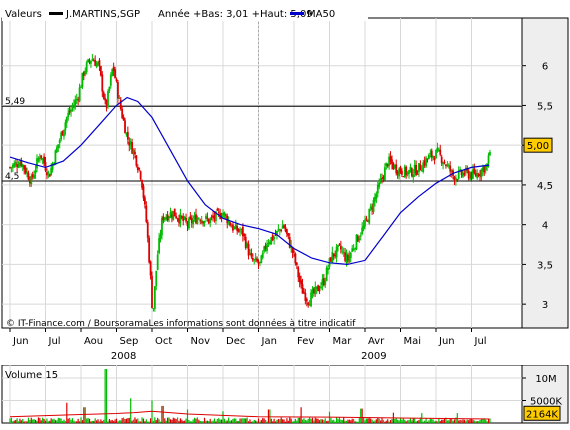  Describe the element at coordinates (545, 226) in the screenshot. I see `y-tick-label: 4` at that location.